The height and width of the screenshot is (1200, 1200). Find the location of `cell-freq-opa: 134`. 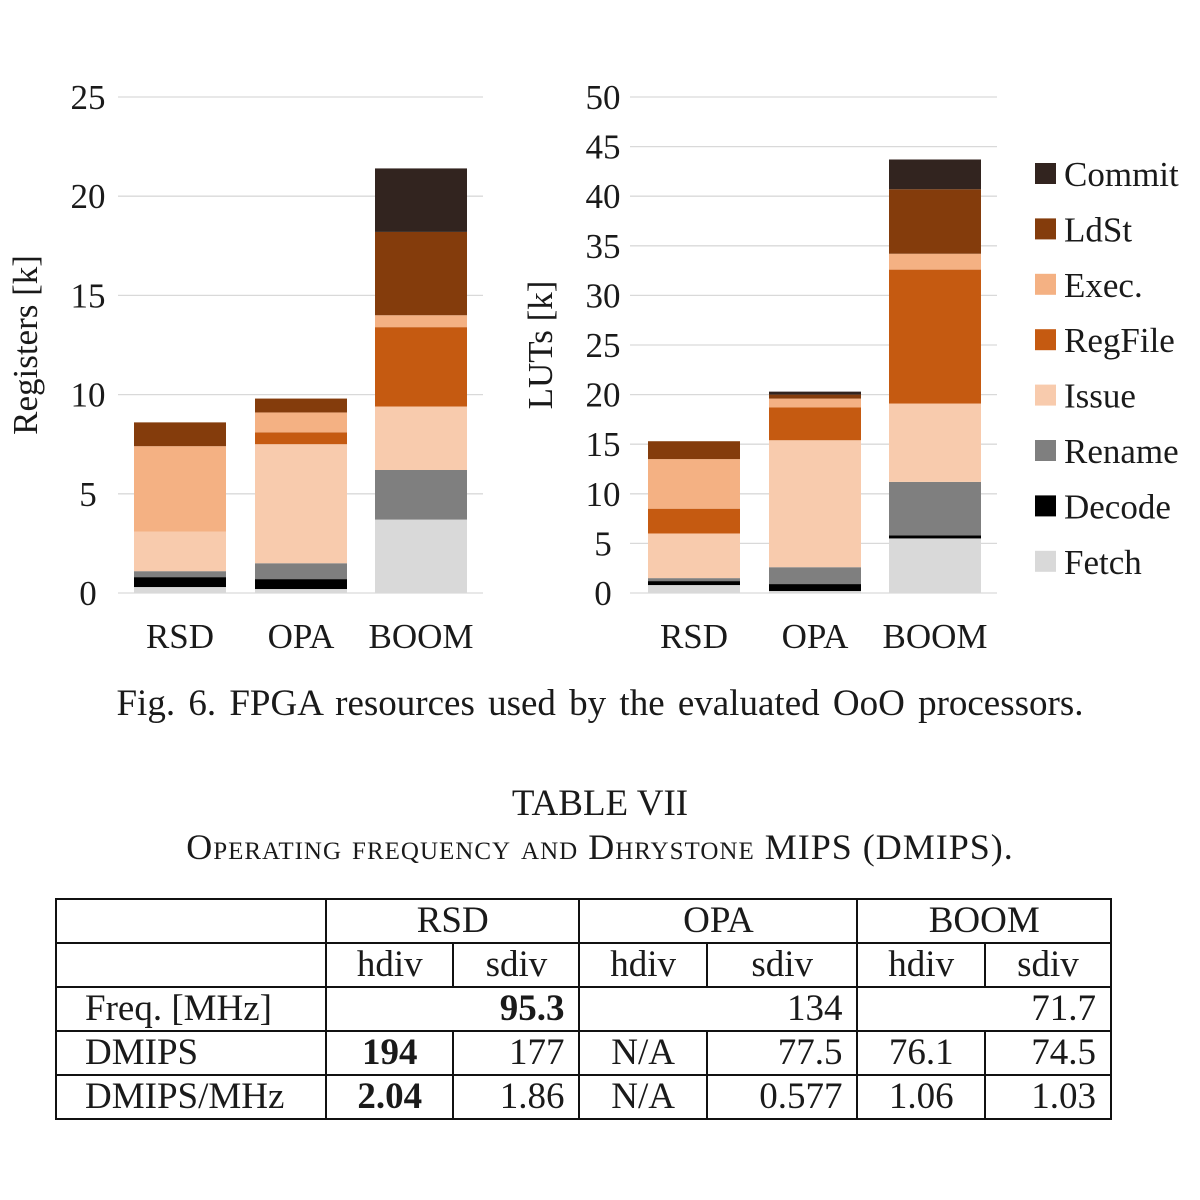

cell-freq-opa: 134 is located at coordinates (718, 1009).